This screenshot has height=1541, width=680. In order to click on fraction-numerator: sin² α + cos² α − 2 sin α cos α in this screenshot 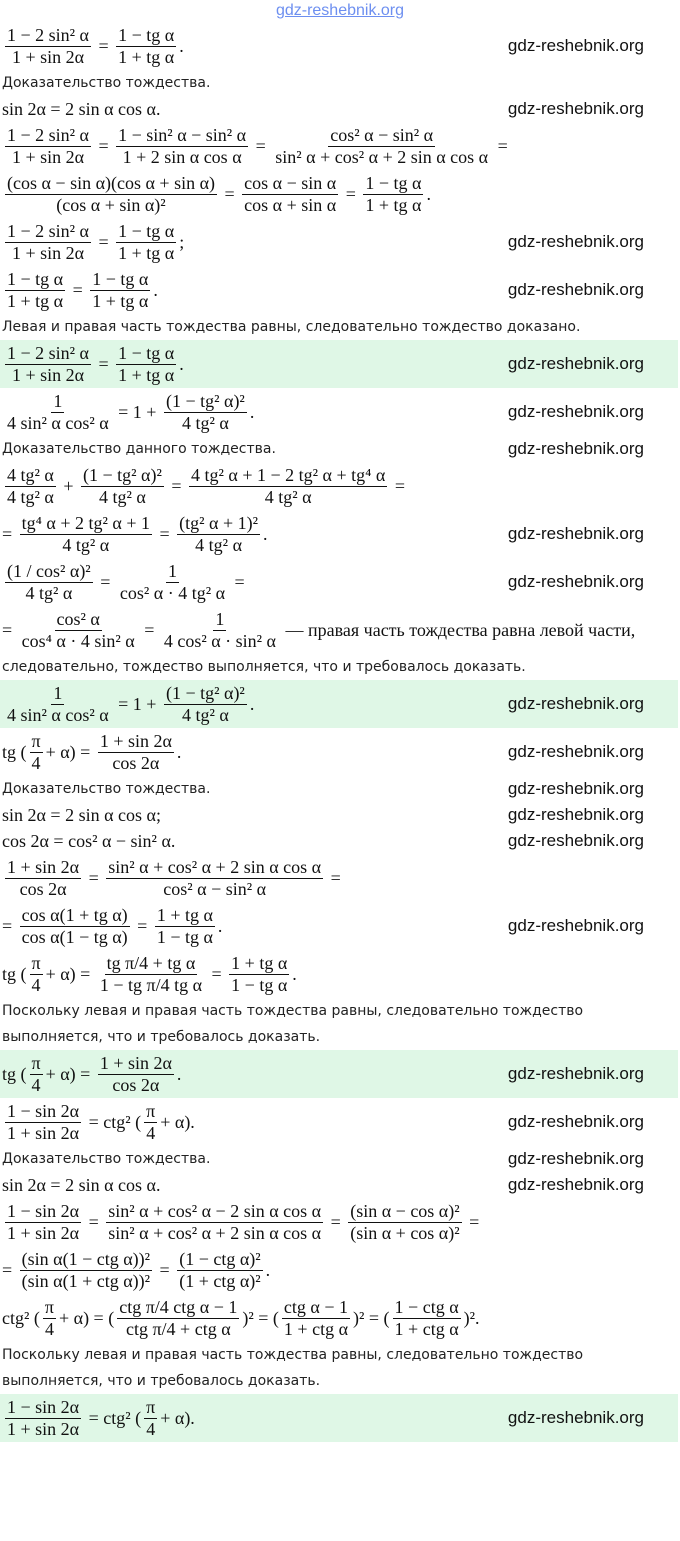, I will do `click(215, 1211)`.